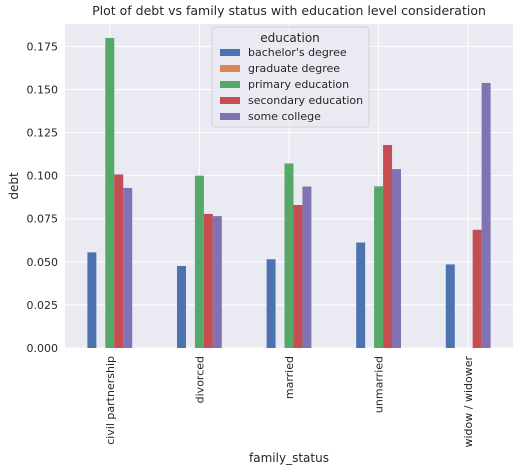 The image size is (519, 473). I want to click on legend-title: education, so click(290, 38).